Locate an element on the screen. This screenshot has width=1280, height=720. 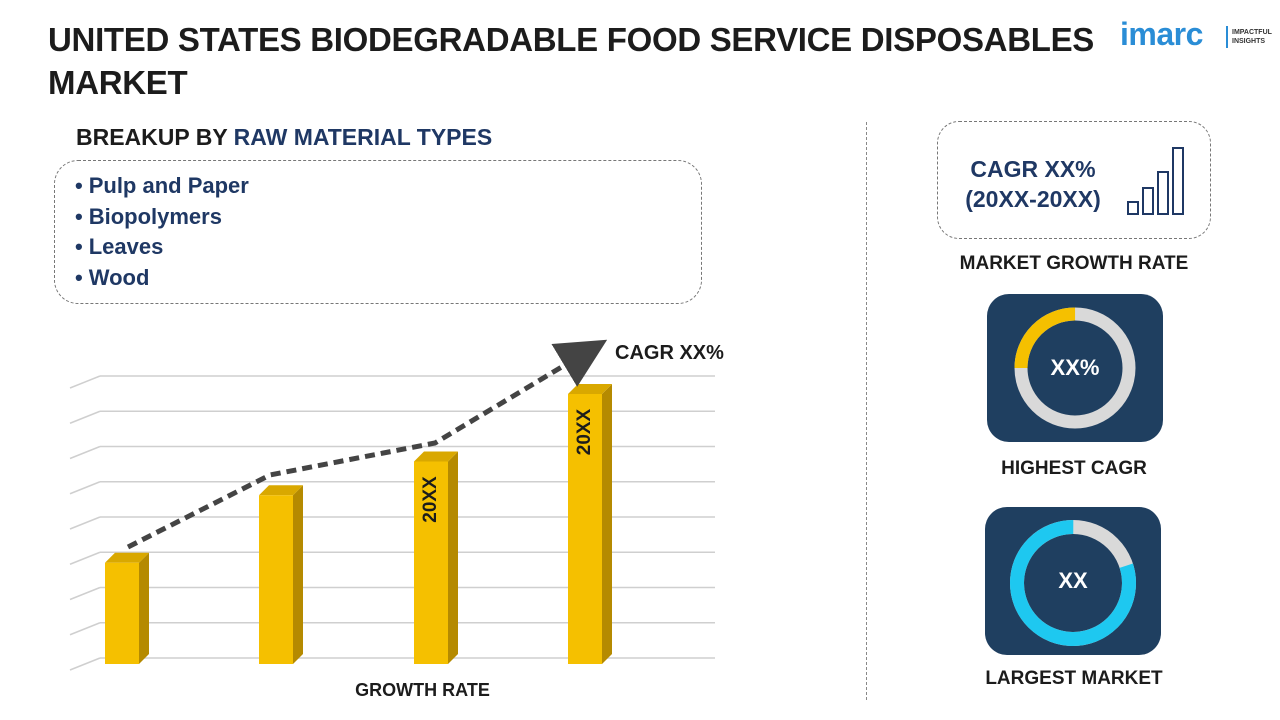
cagr-box: CAGR XX% (20XX-20XX) is located at coordinates (1074, 180).